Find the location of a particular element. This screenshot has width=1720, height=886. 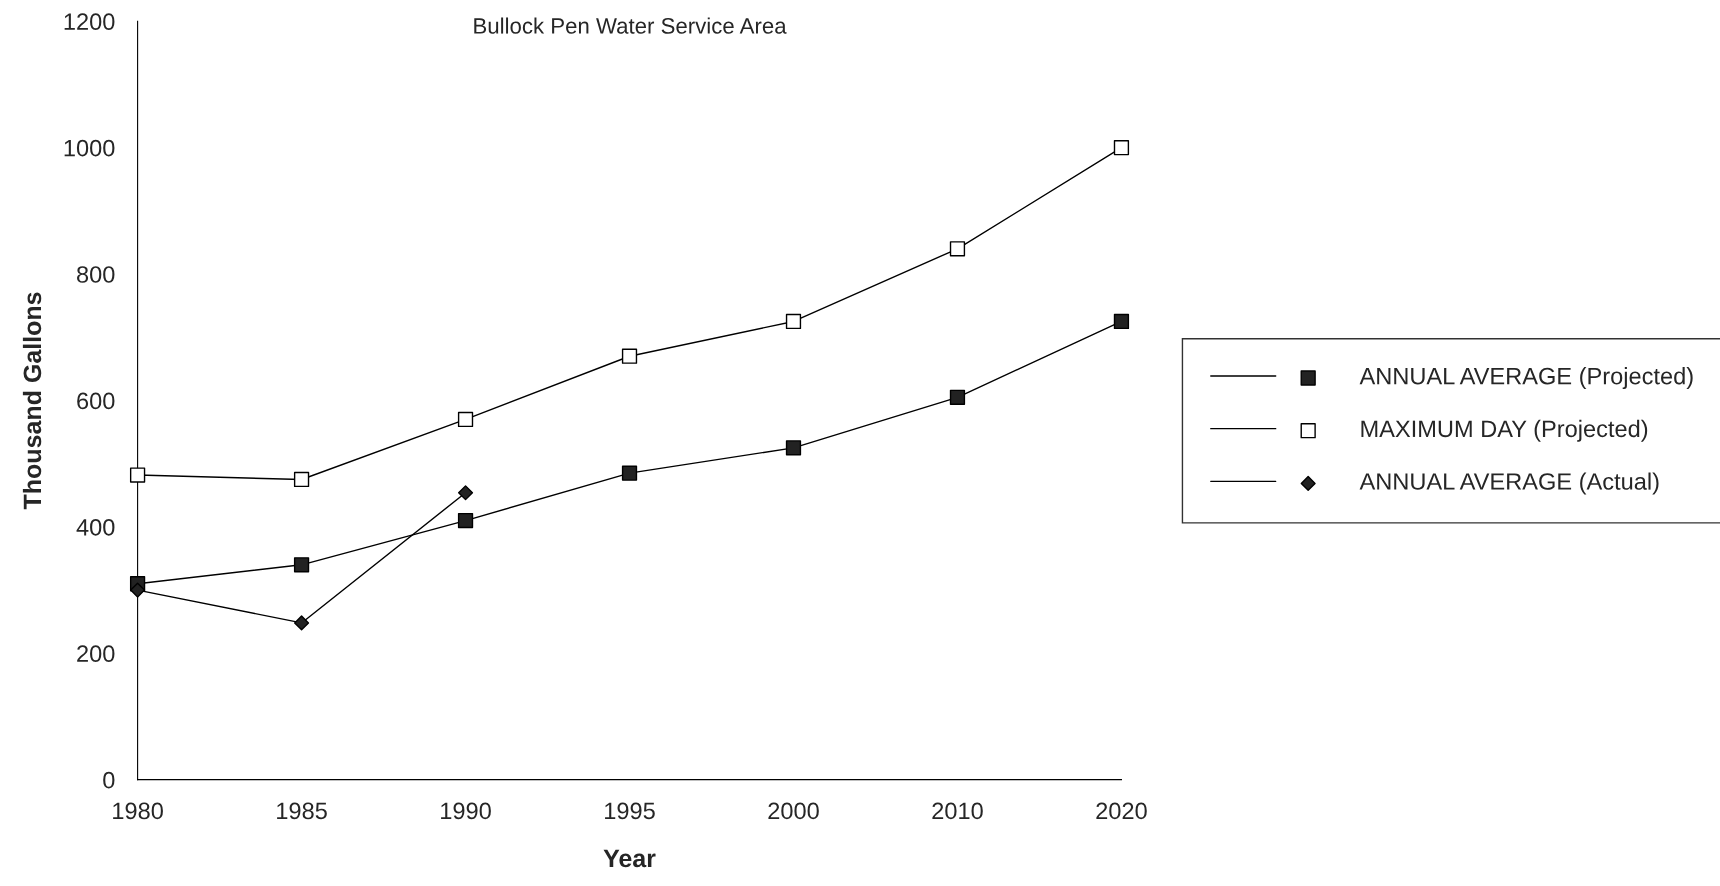

y-tick-label: 0 is located at coordinates (109, 780).